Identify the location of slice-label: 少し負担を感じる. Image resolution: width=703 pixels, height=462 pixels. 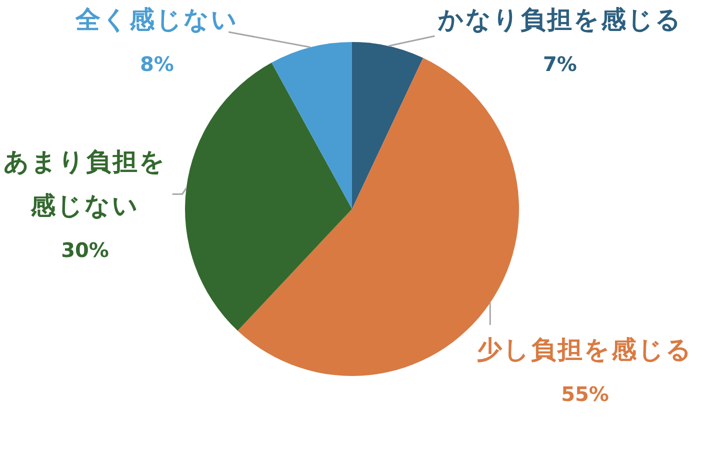
(585, 350).